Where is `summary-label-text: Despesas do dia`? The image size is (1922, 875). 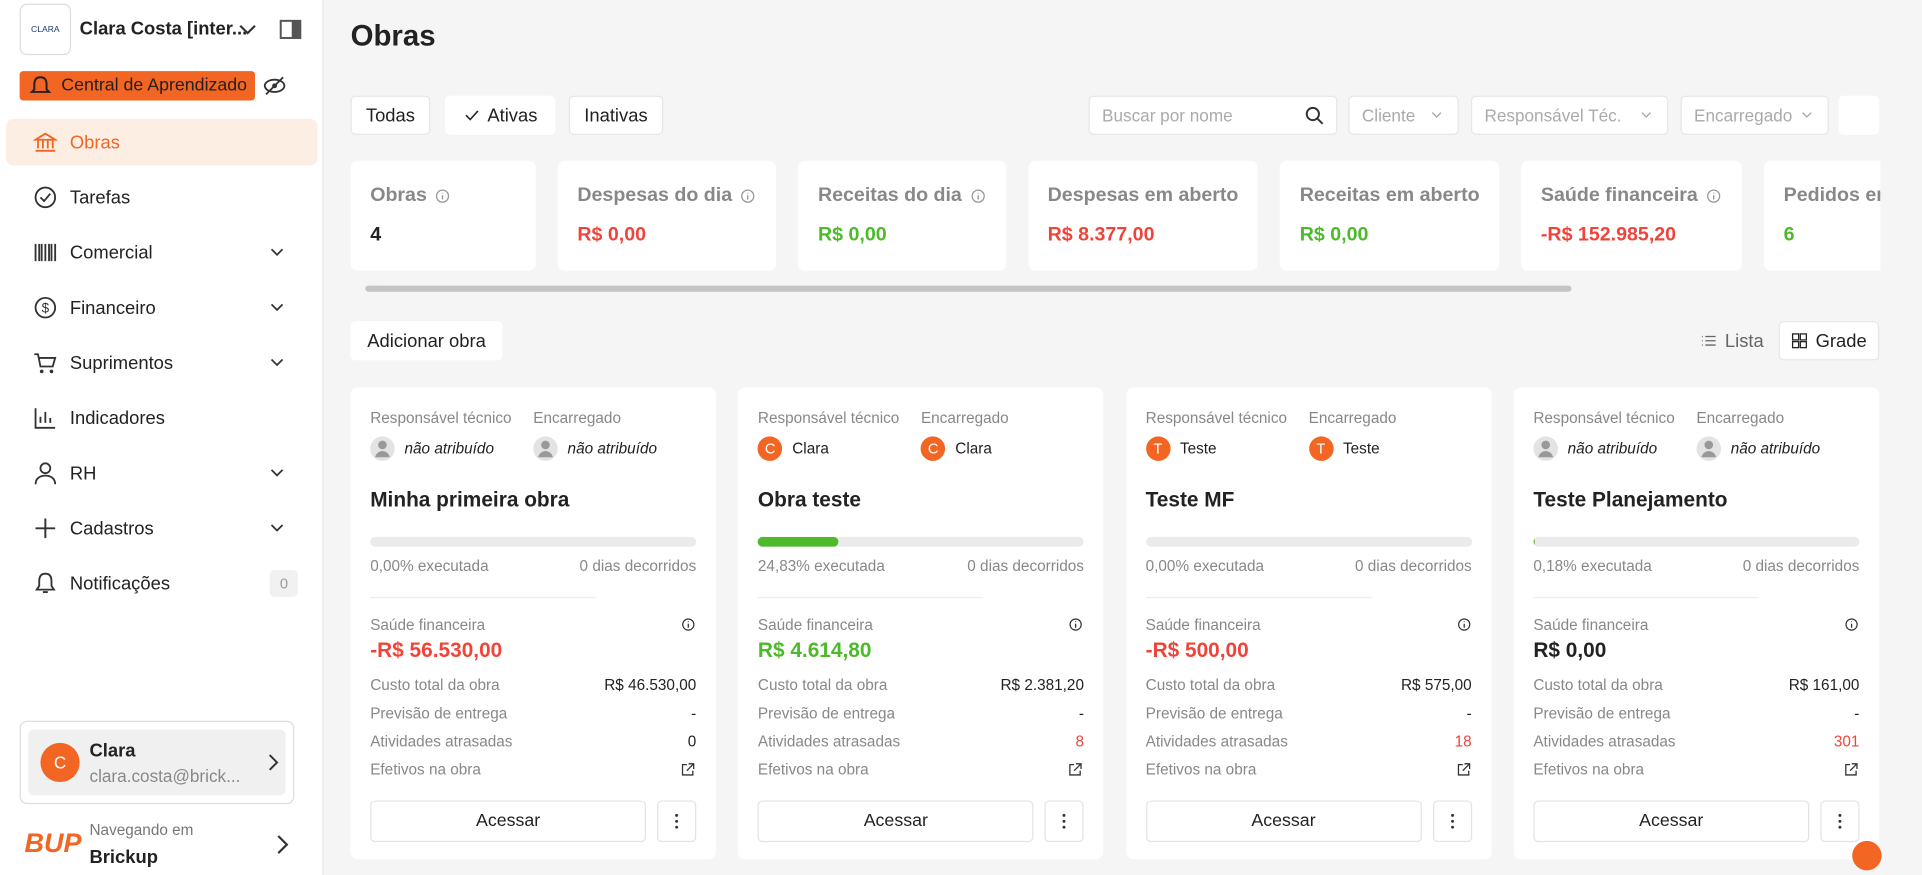
summary-label-text: Despesas do dia is located at coordinates (655, 195).